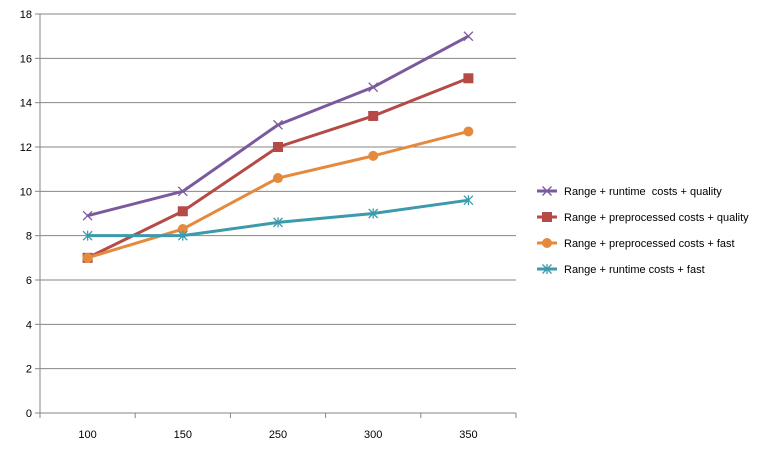 The width and height of the screenshot is (777, 460). Describe the element at coordinates (29, 281) in the screenshot. I see `y-tick-label: 6` at that location.